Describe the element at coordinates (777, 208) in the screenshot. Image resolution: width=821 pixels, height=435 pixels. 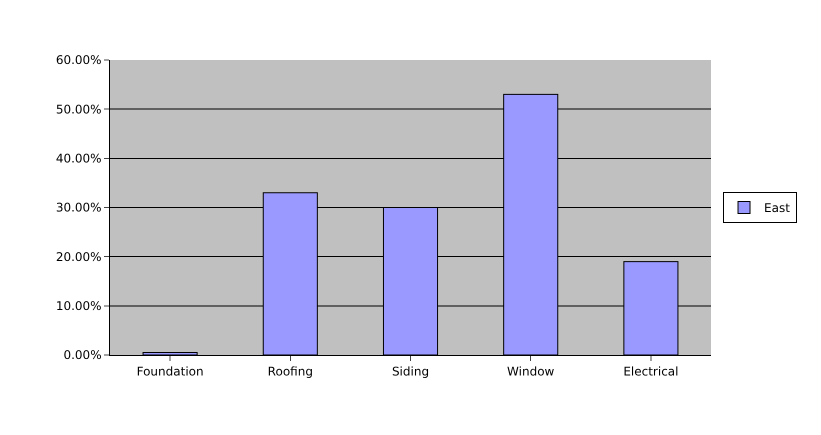
I see `legend-label: East` at that location.